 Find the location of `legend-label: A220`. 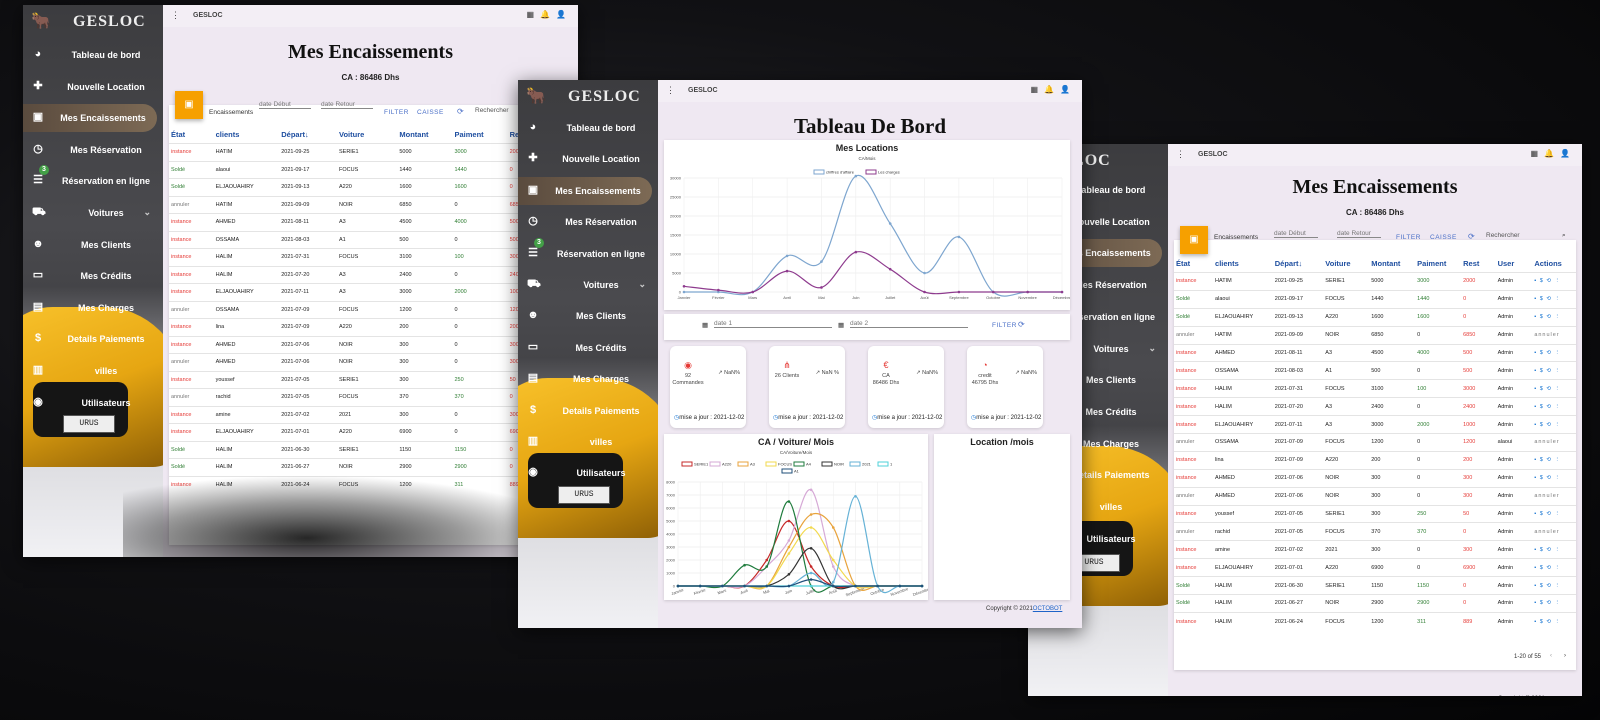

legend-label: A220 is located at coordinates (727, 464).